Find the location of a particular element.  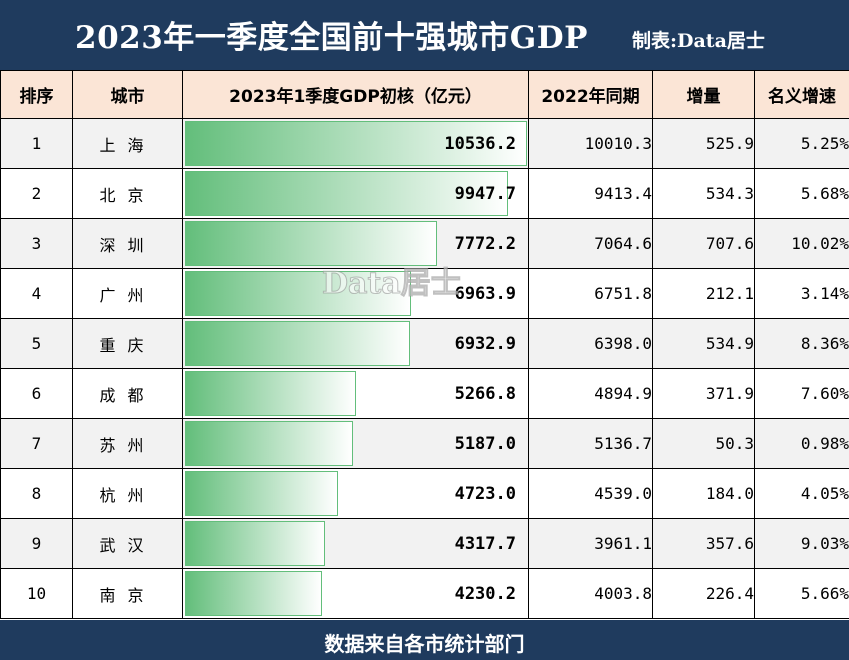

rank-cell: 4 is located at coordinates (36, 293).